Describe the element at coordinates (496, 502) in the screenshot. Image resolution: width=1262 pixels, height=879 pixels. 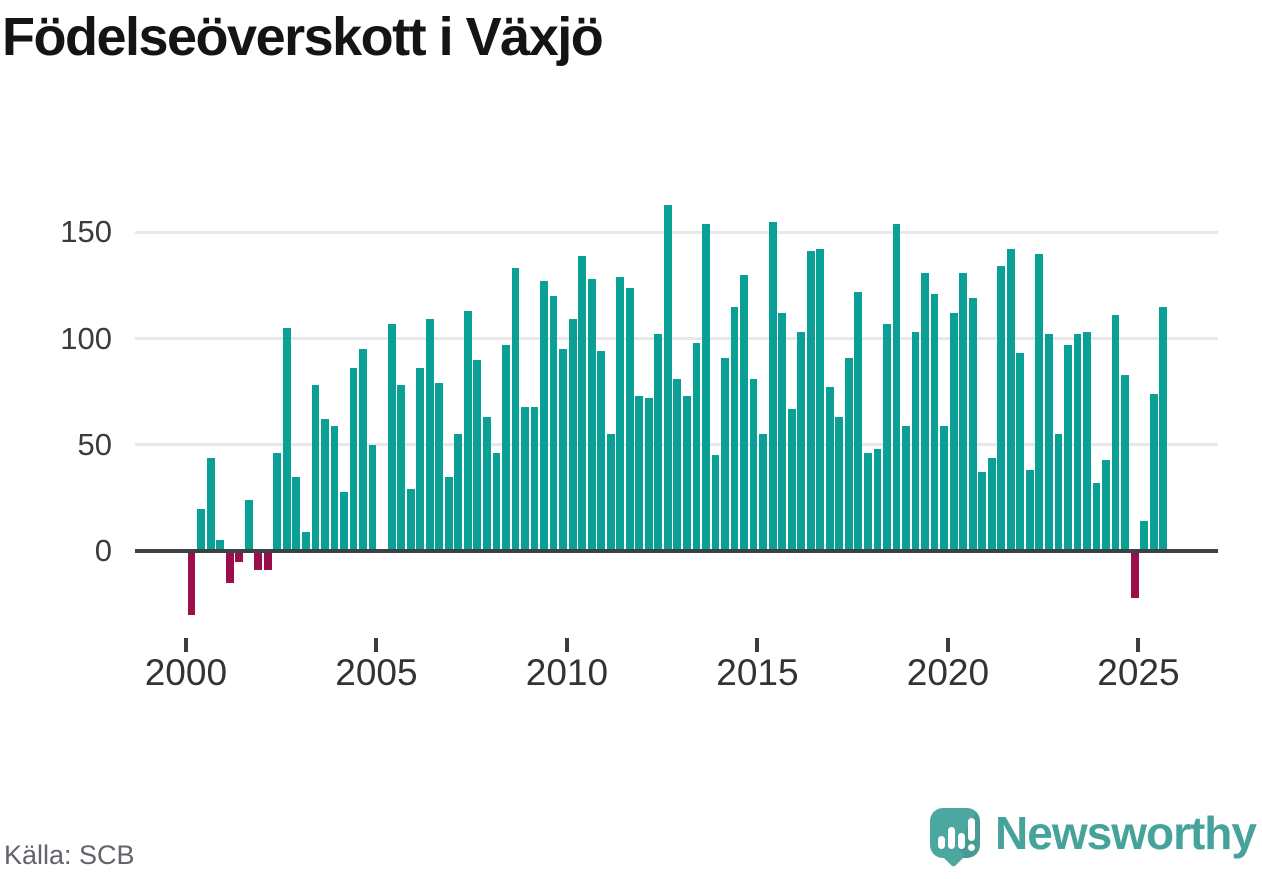
I see `bar-2008-Q1` at that location.